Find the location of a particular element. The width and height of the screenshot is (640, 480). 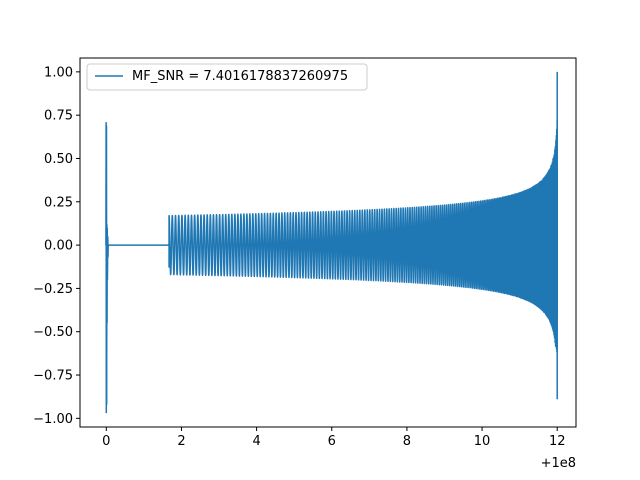

y-tick-label: 0.25 is located at coordinates (58, 202).